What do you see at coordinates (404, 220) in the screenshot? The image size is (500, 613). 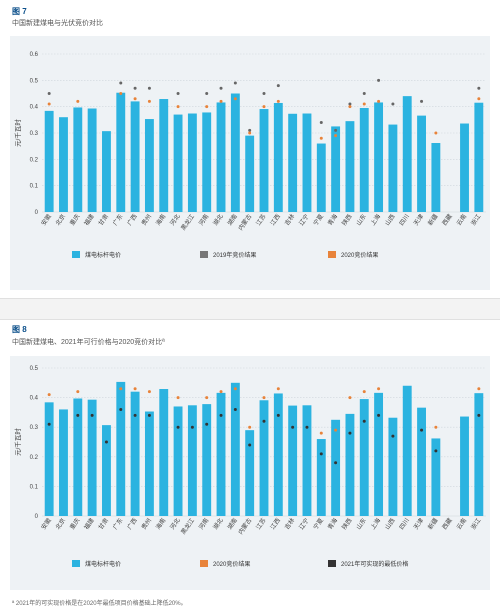 I see `x-tick-label: 四川` at bounding box center [404, 220].